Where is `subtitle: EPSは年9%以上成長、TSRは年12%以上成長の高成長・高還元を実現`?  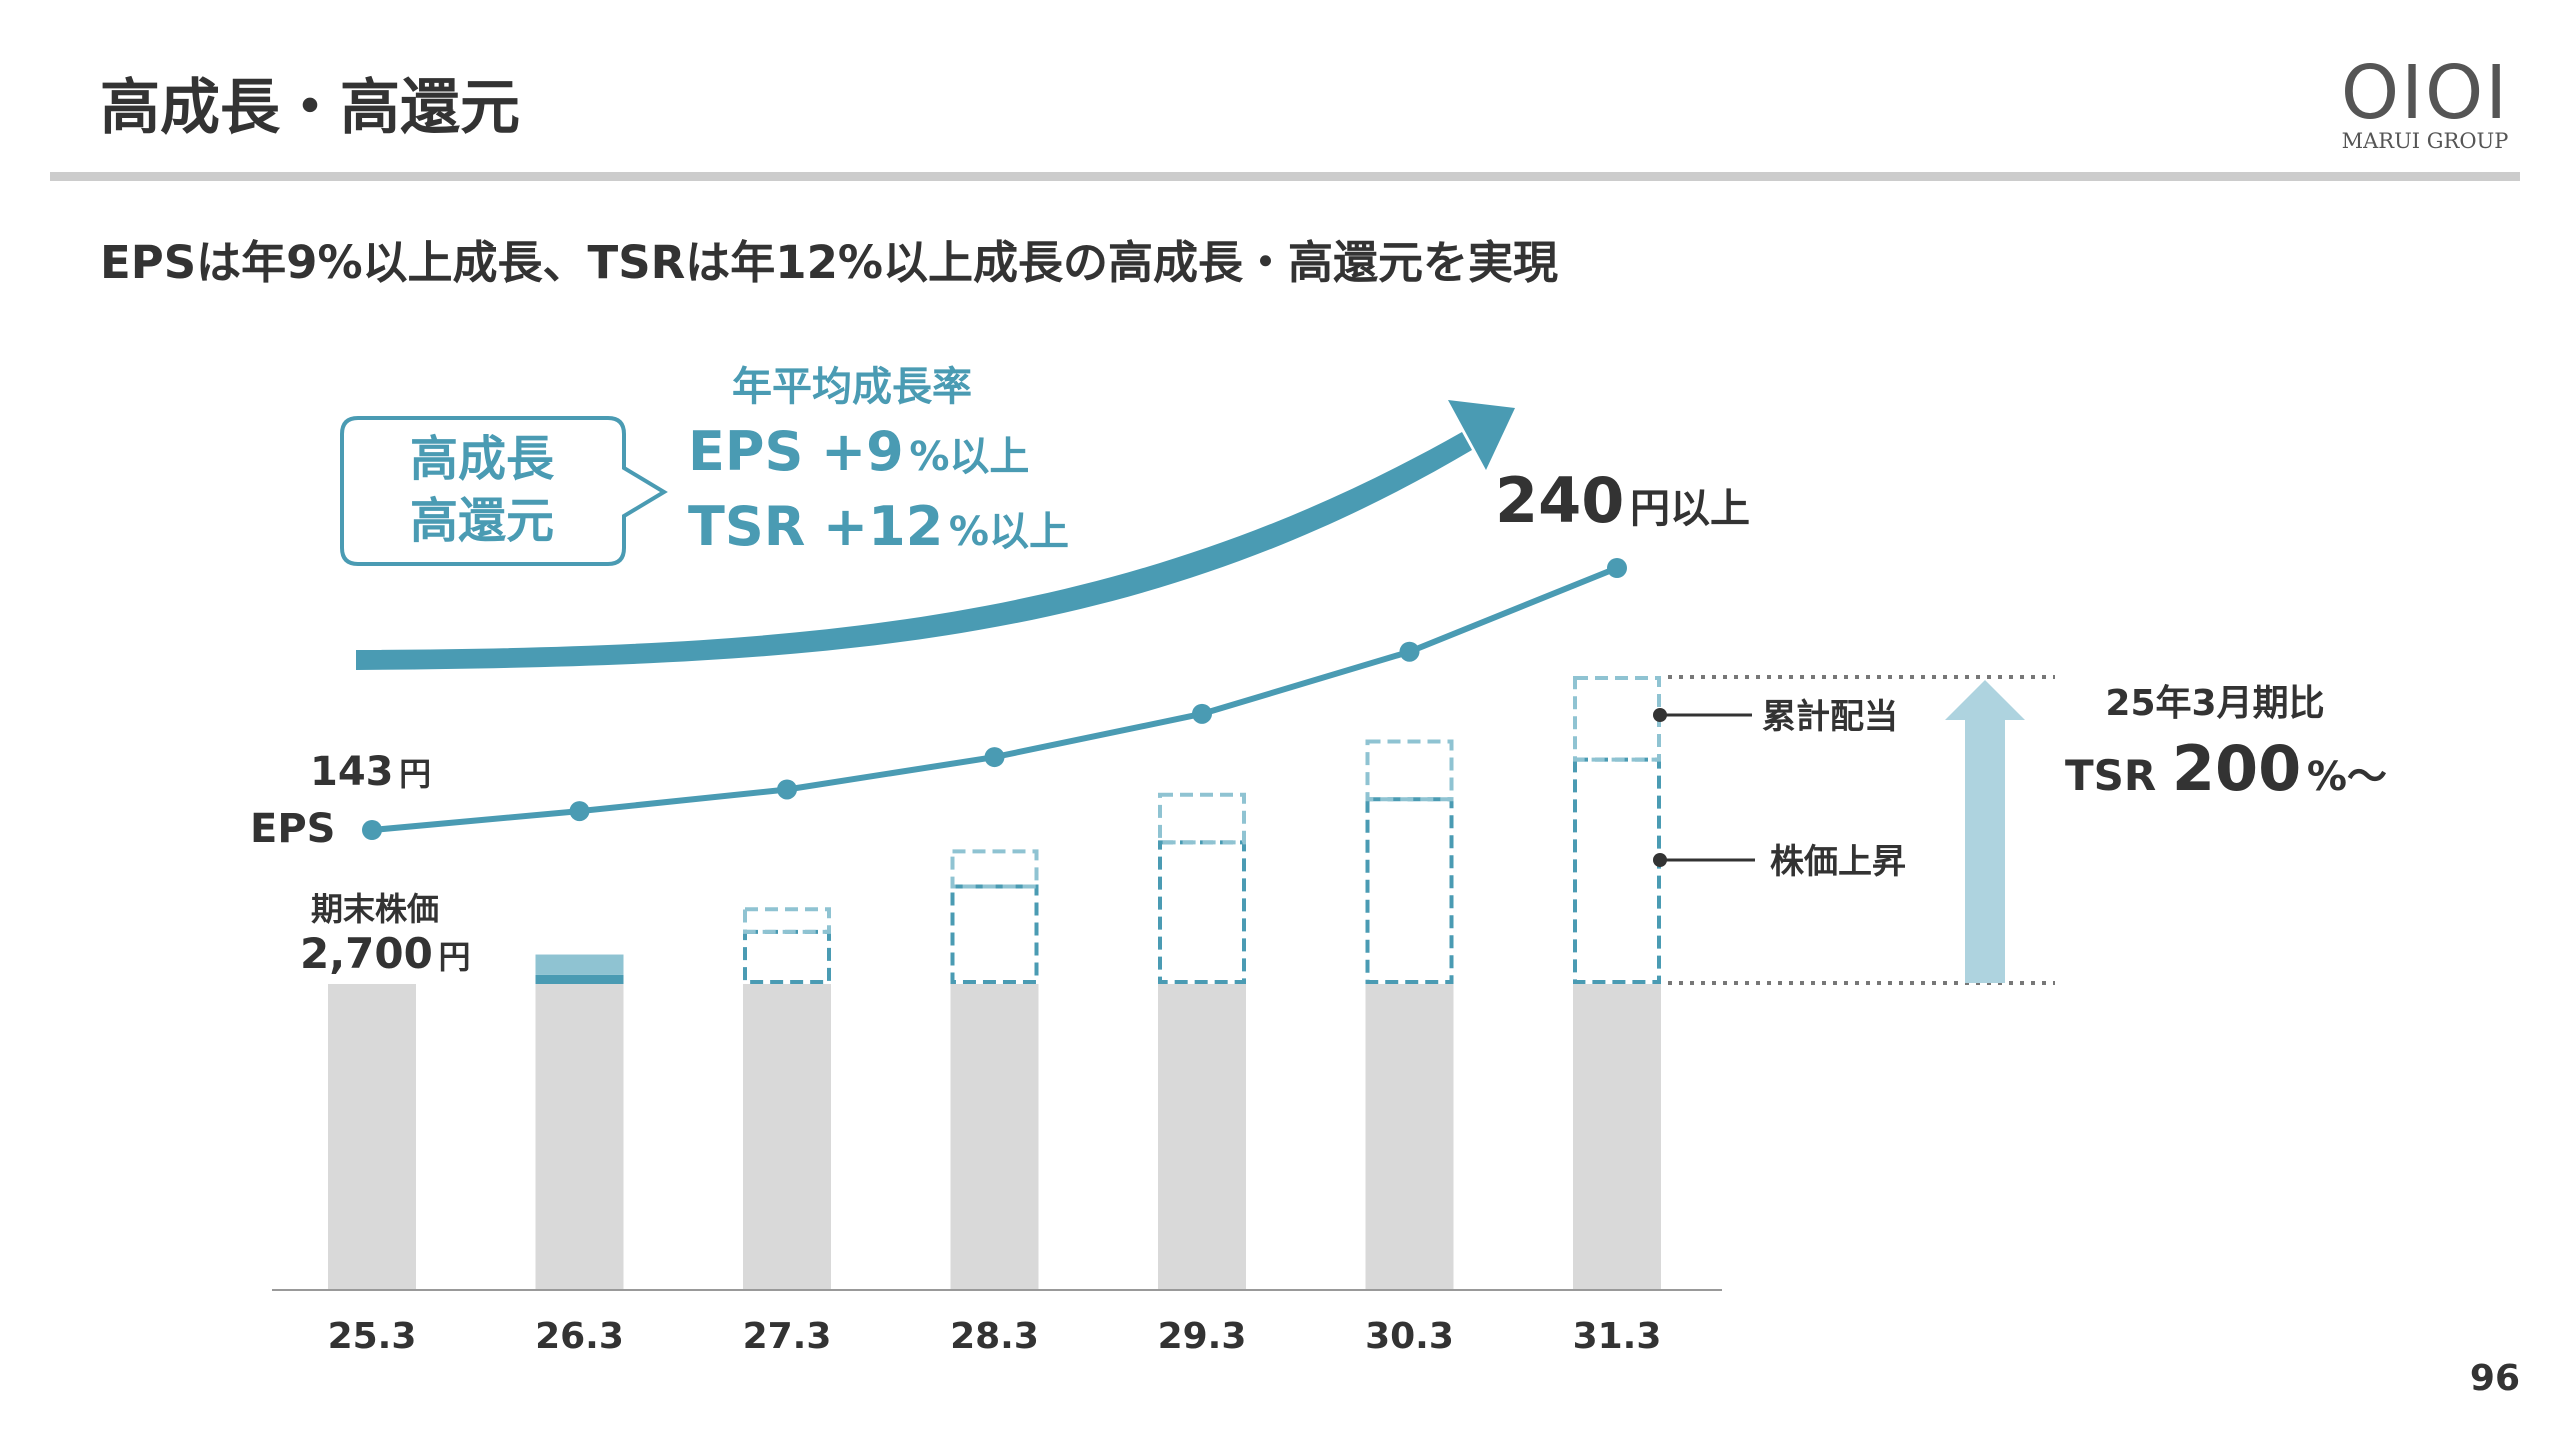
subtitle: EPSは年9%以上成長、TSRは年12%以上成長の高成長・高還元を実現 is located at coordinates (829, 262).